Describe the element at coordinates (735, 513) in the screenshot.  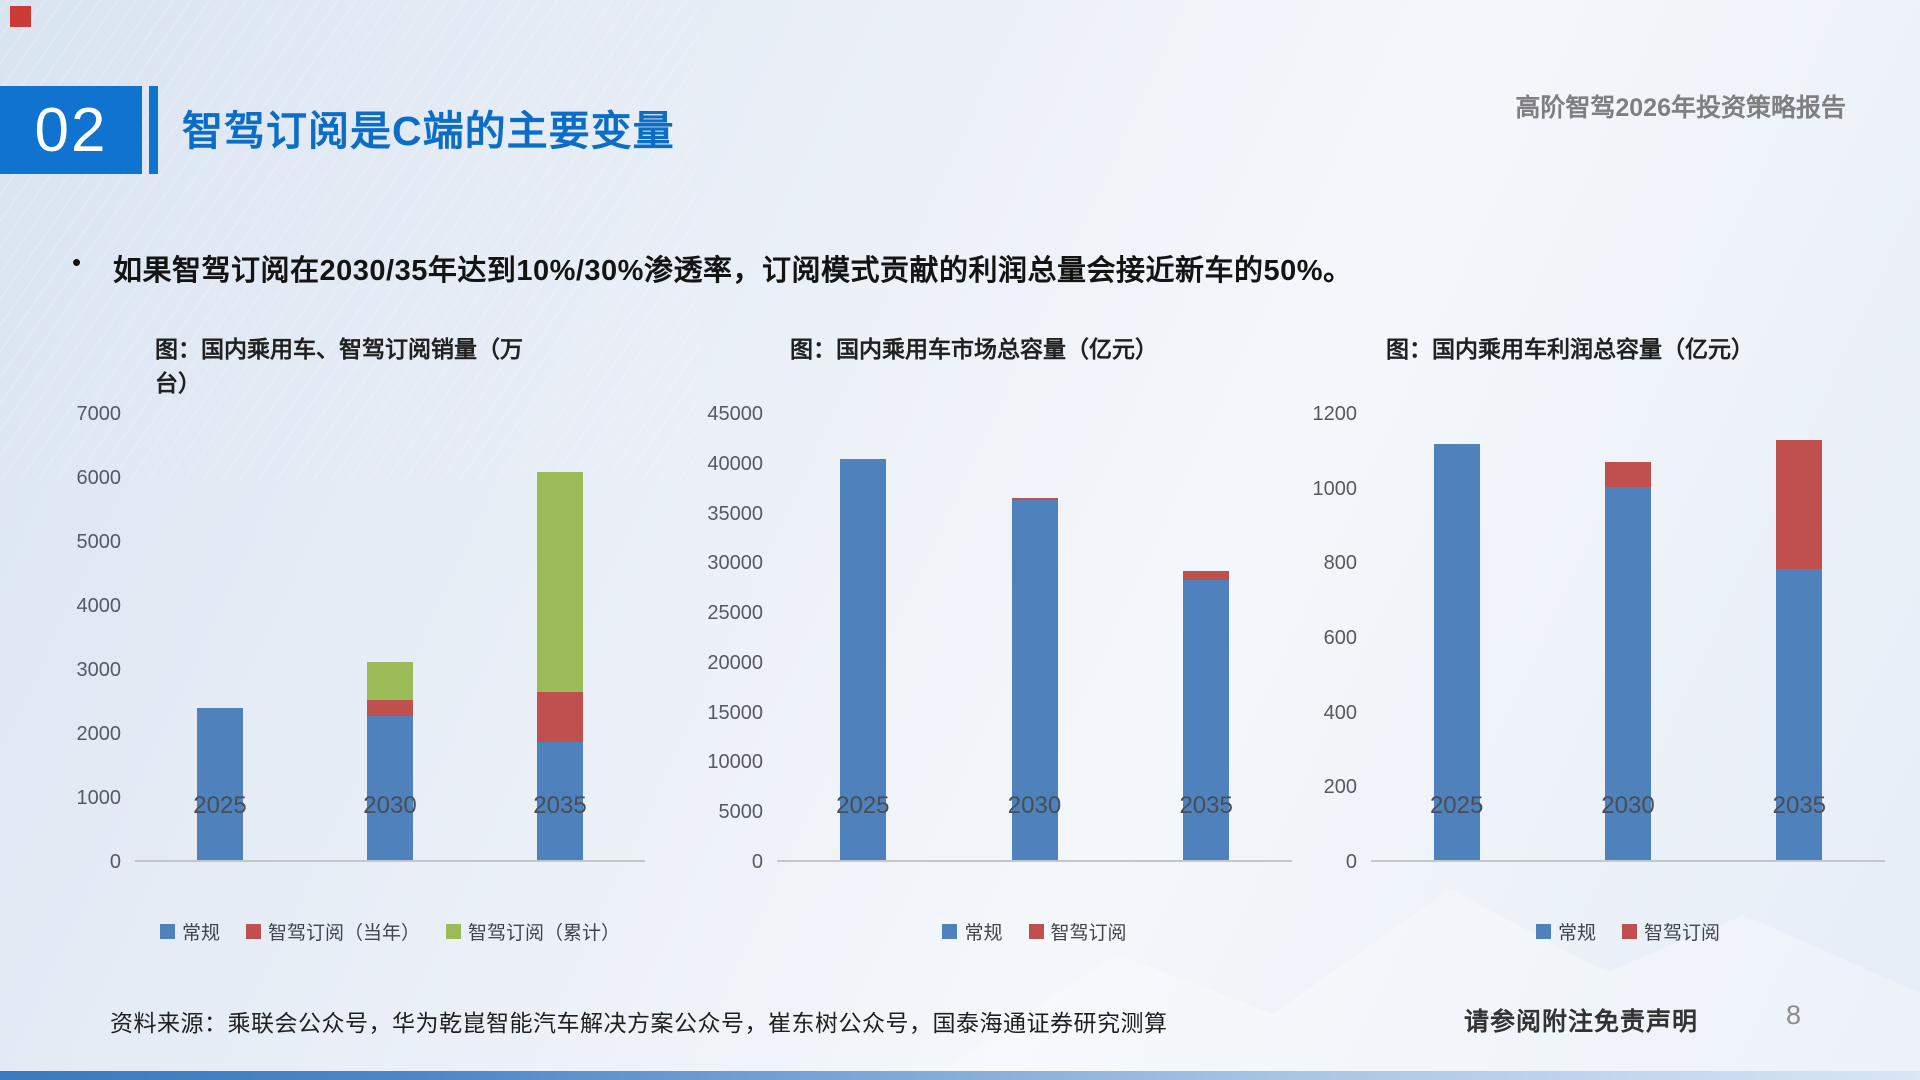
I see `y-axis-tick-label: 35000` at that location.